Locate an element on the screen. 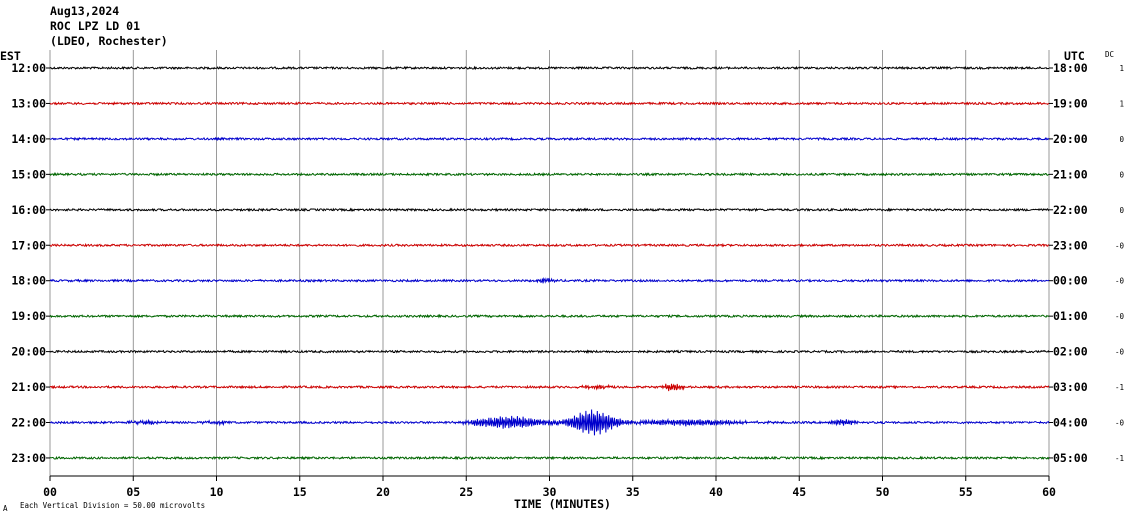 The image size is (1130, 519). est-hour-label: 17:00 is located at coordinates (28, 245).